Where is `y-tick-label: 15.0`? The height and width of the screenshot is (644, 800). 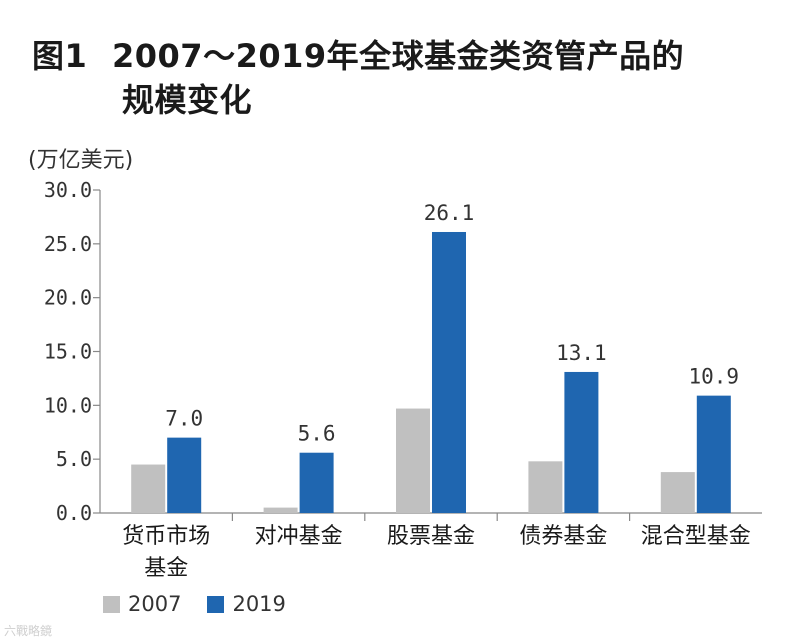 y-tick-label: 15.0 is located at coordinates (68, 352).